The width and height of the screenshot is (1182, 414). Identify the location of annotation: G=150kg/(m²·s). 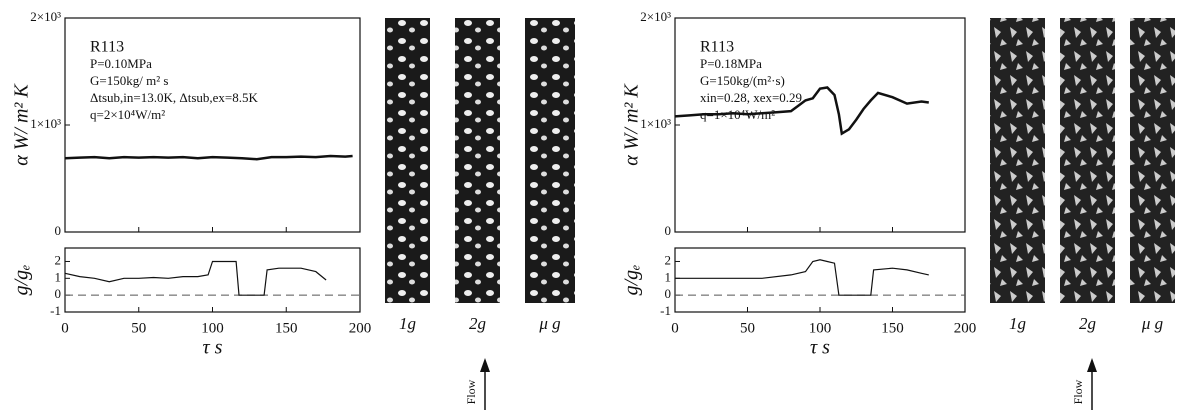
(742, 80).